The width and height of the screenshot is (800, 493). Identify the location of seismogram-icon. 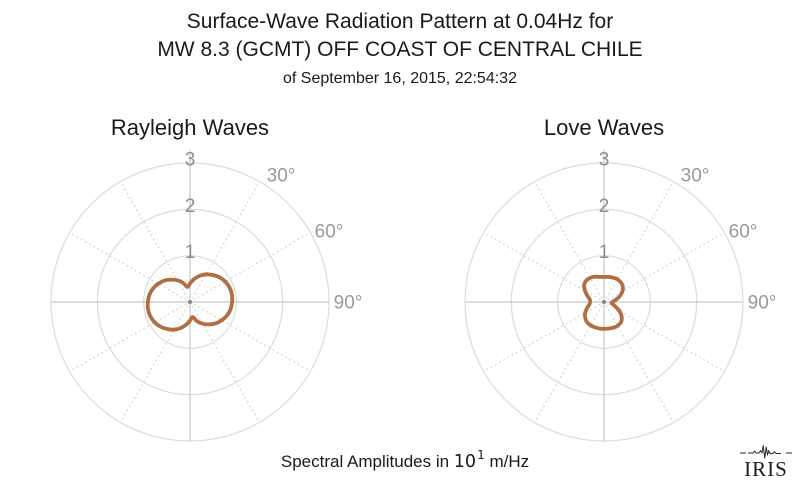
(766, 452).